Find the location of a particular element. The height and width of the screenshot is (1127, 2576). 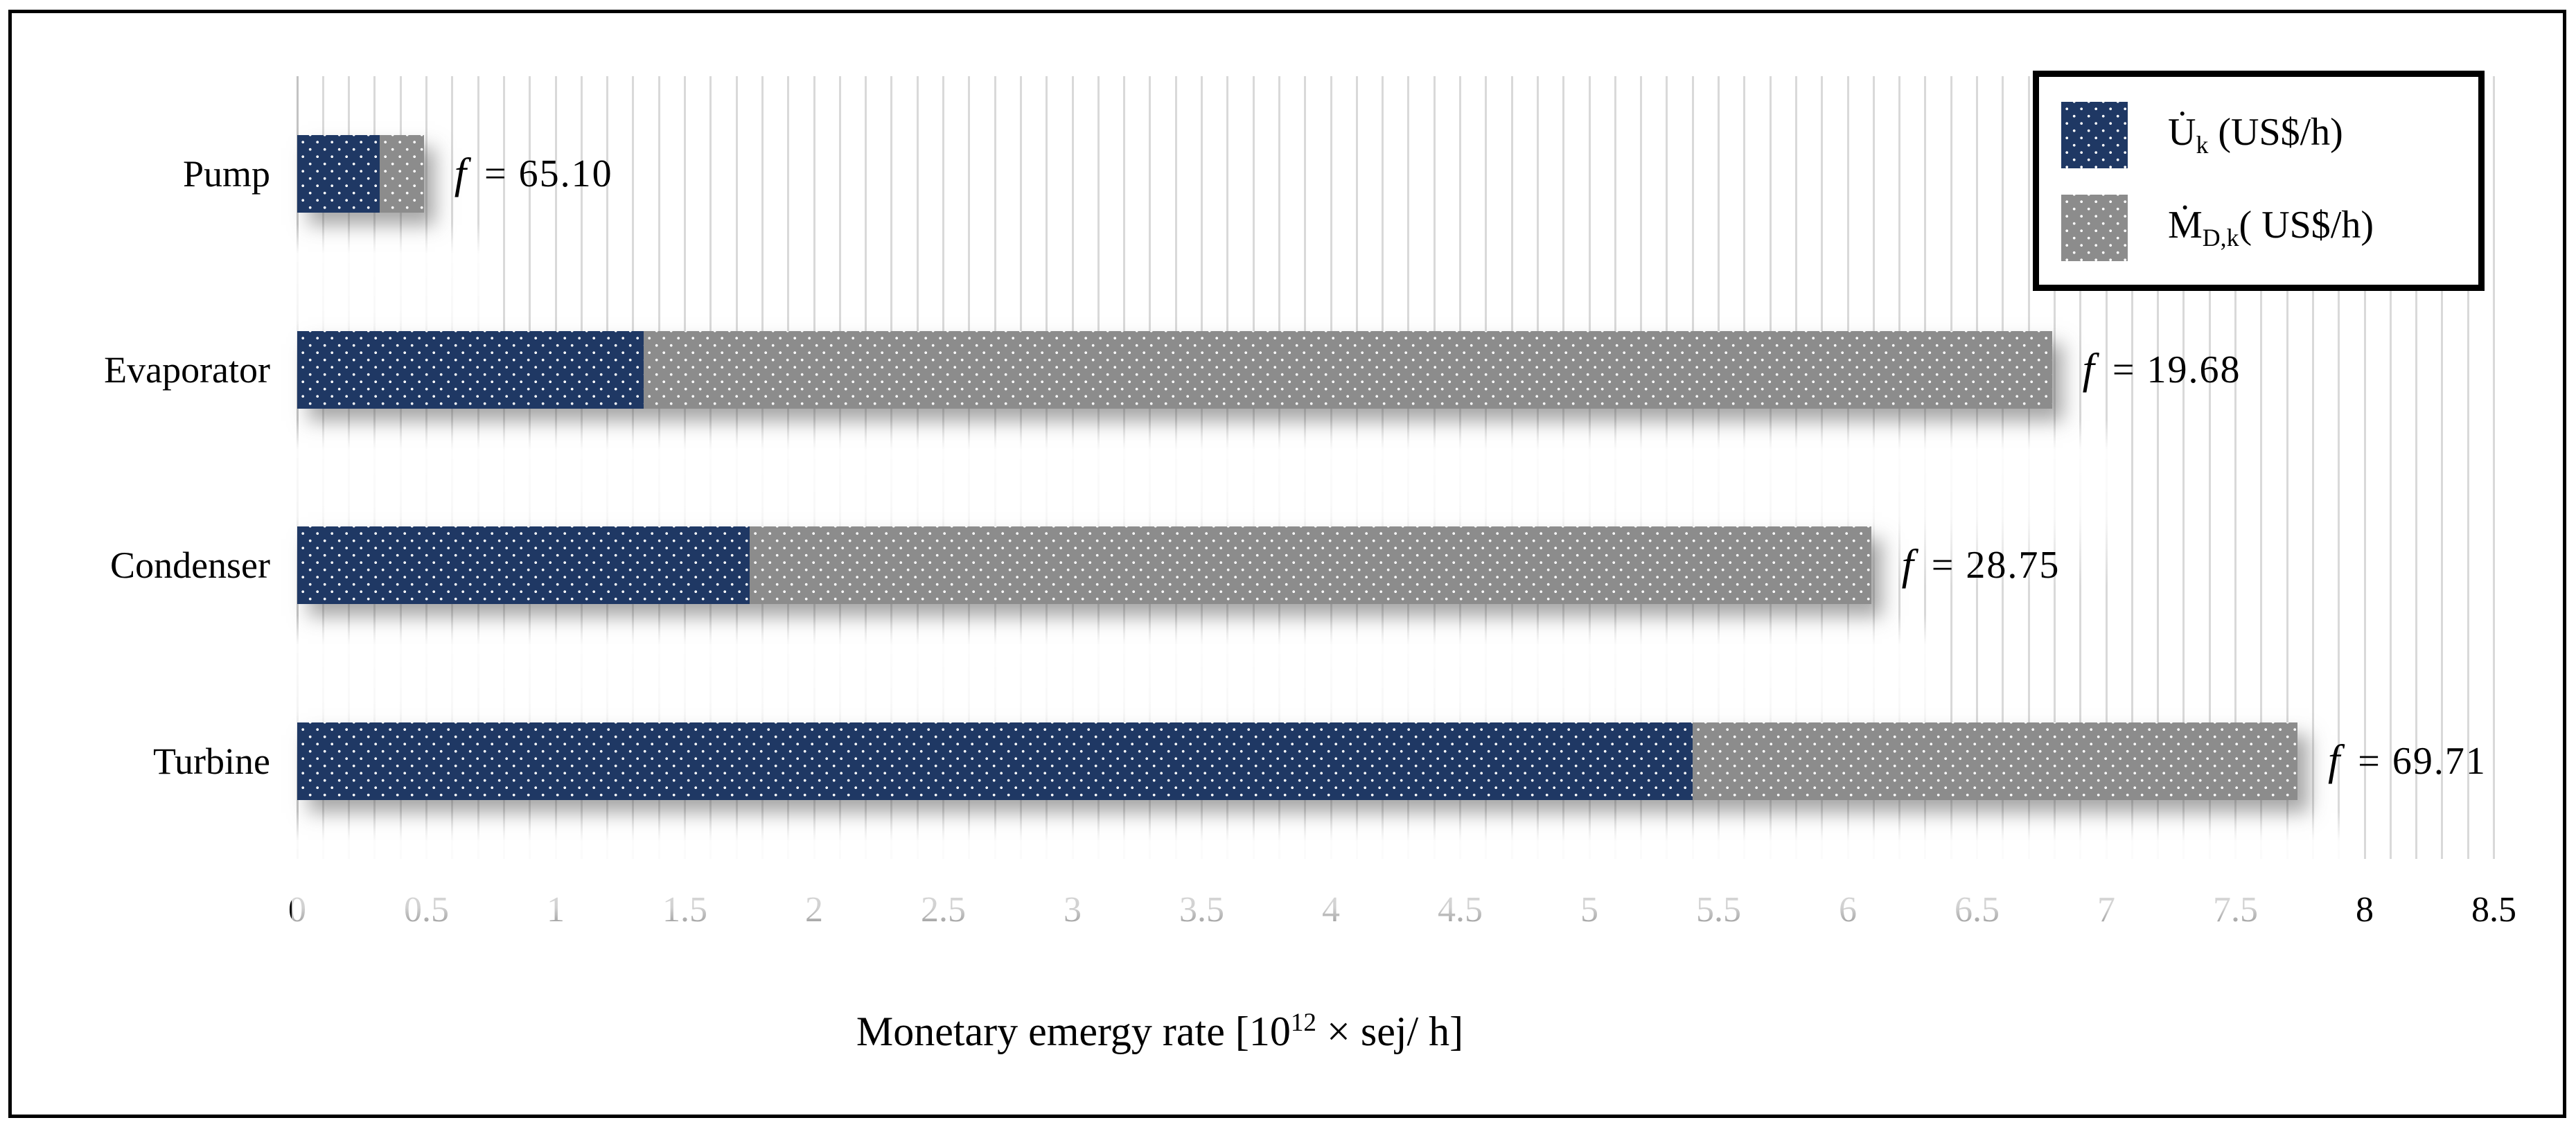

category-label-turbine: Turbine is located at coordinates (211, 761).